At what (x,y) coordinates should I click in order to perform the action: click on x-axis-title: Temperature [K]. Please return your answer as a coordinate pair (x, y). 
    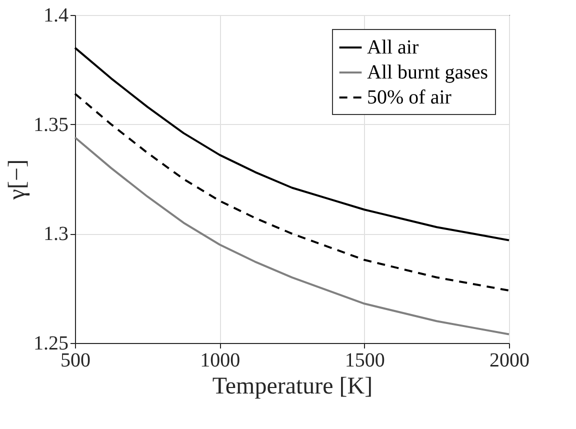
    Looking at the image, I should click on (292, 387).